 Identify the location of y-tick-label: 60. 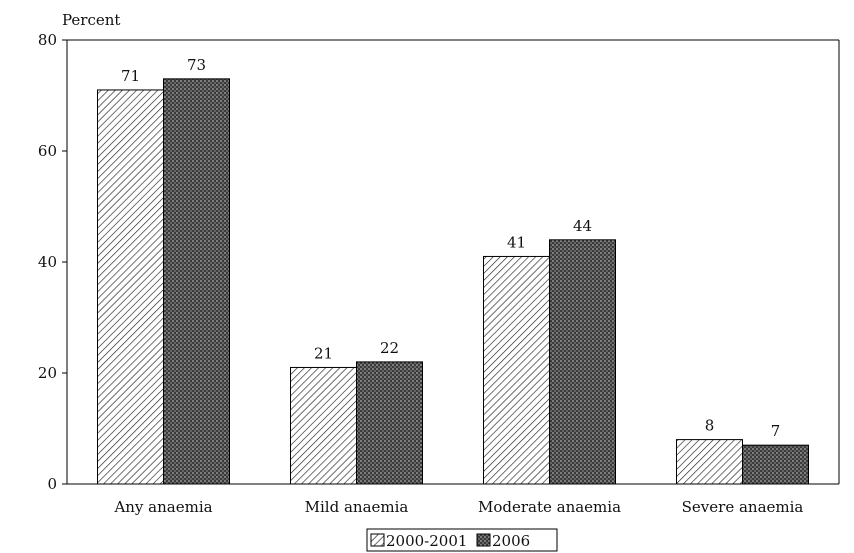
(47, 151).